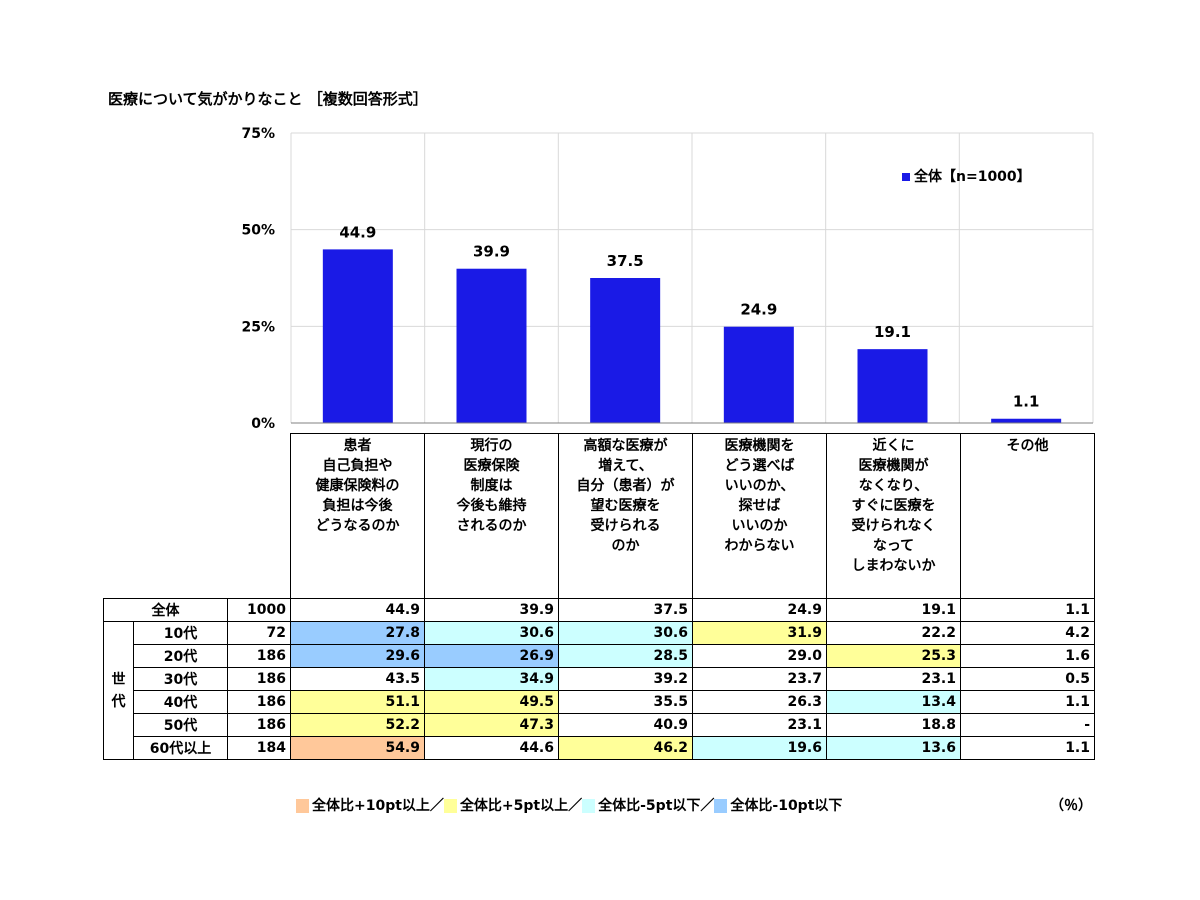 This screenshot has height=900, width=1200. What do you see at coordinates (1071, 806) in the screenshot?
I see `unit-label: （％）` at bounding box center [1071, 806].